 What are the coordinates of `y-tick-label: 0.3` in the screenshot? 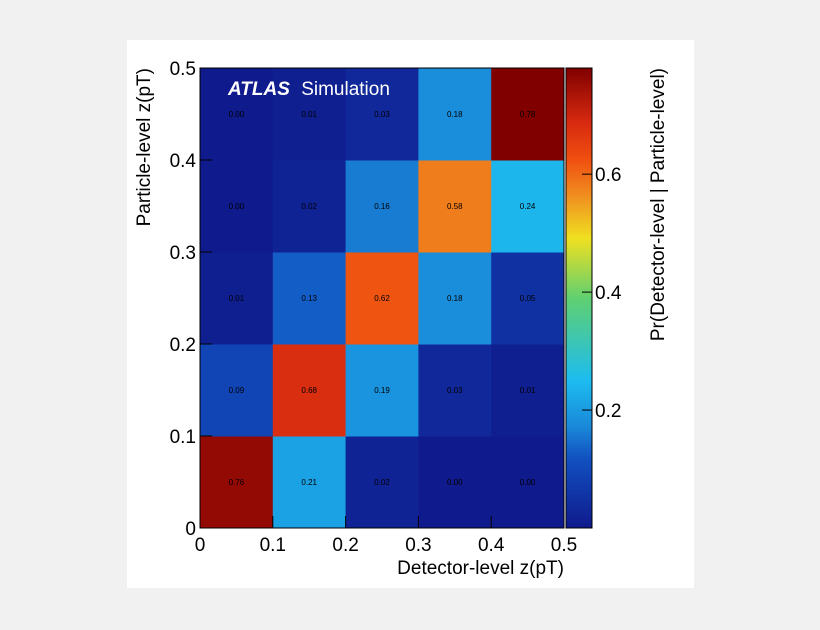 It's located at (183, 253).